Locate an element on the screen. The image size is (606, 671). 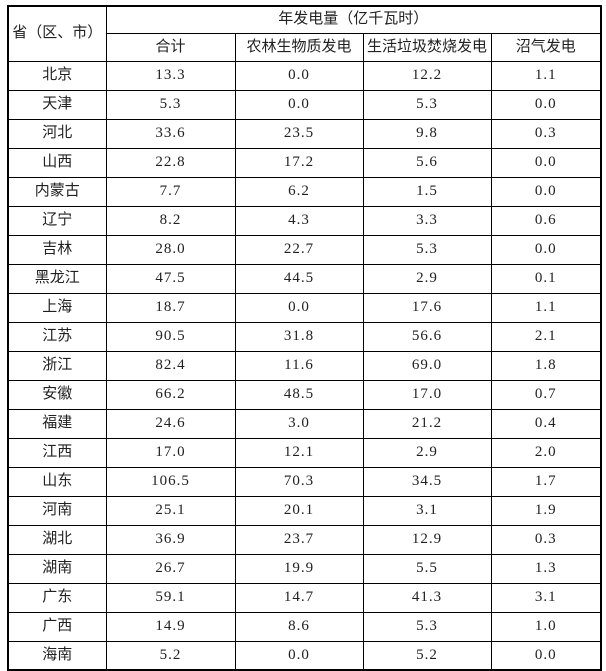
province-cell: 黑龙江 is located at coordinates (57, 278).